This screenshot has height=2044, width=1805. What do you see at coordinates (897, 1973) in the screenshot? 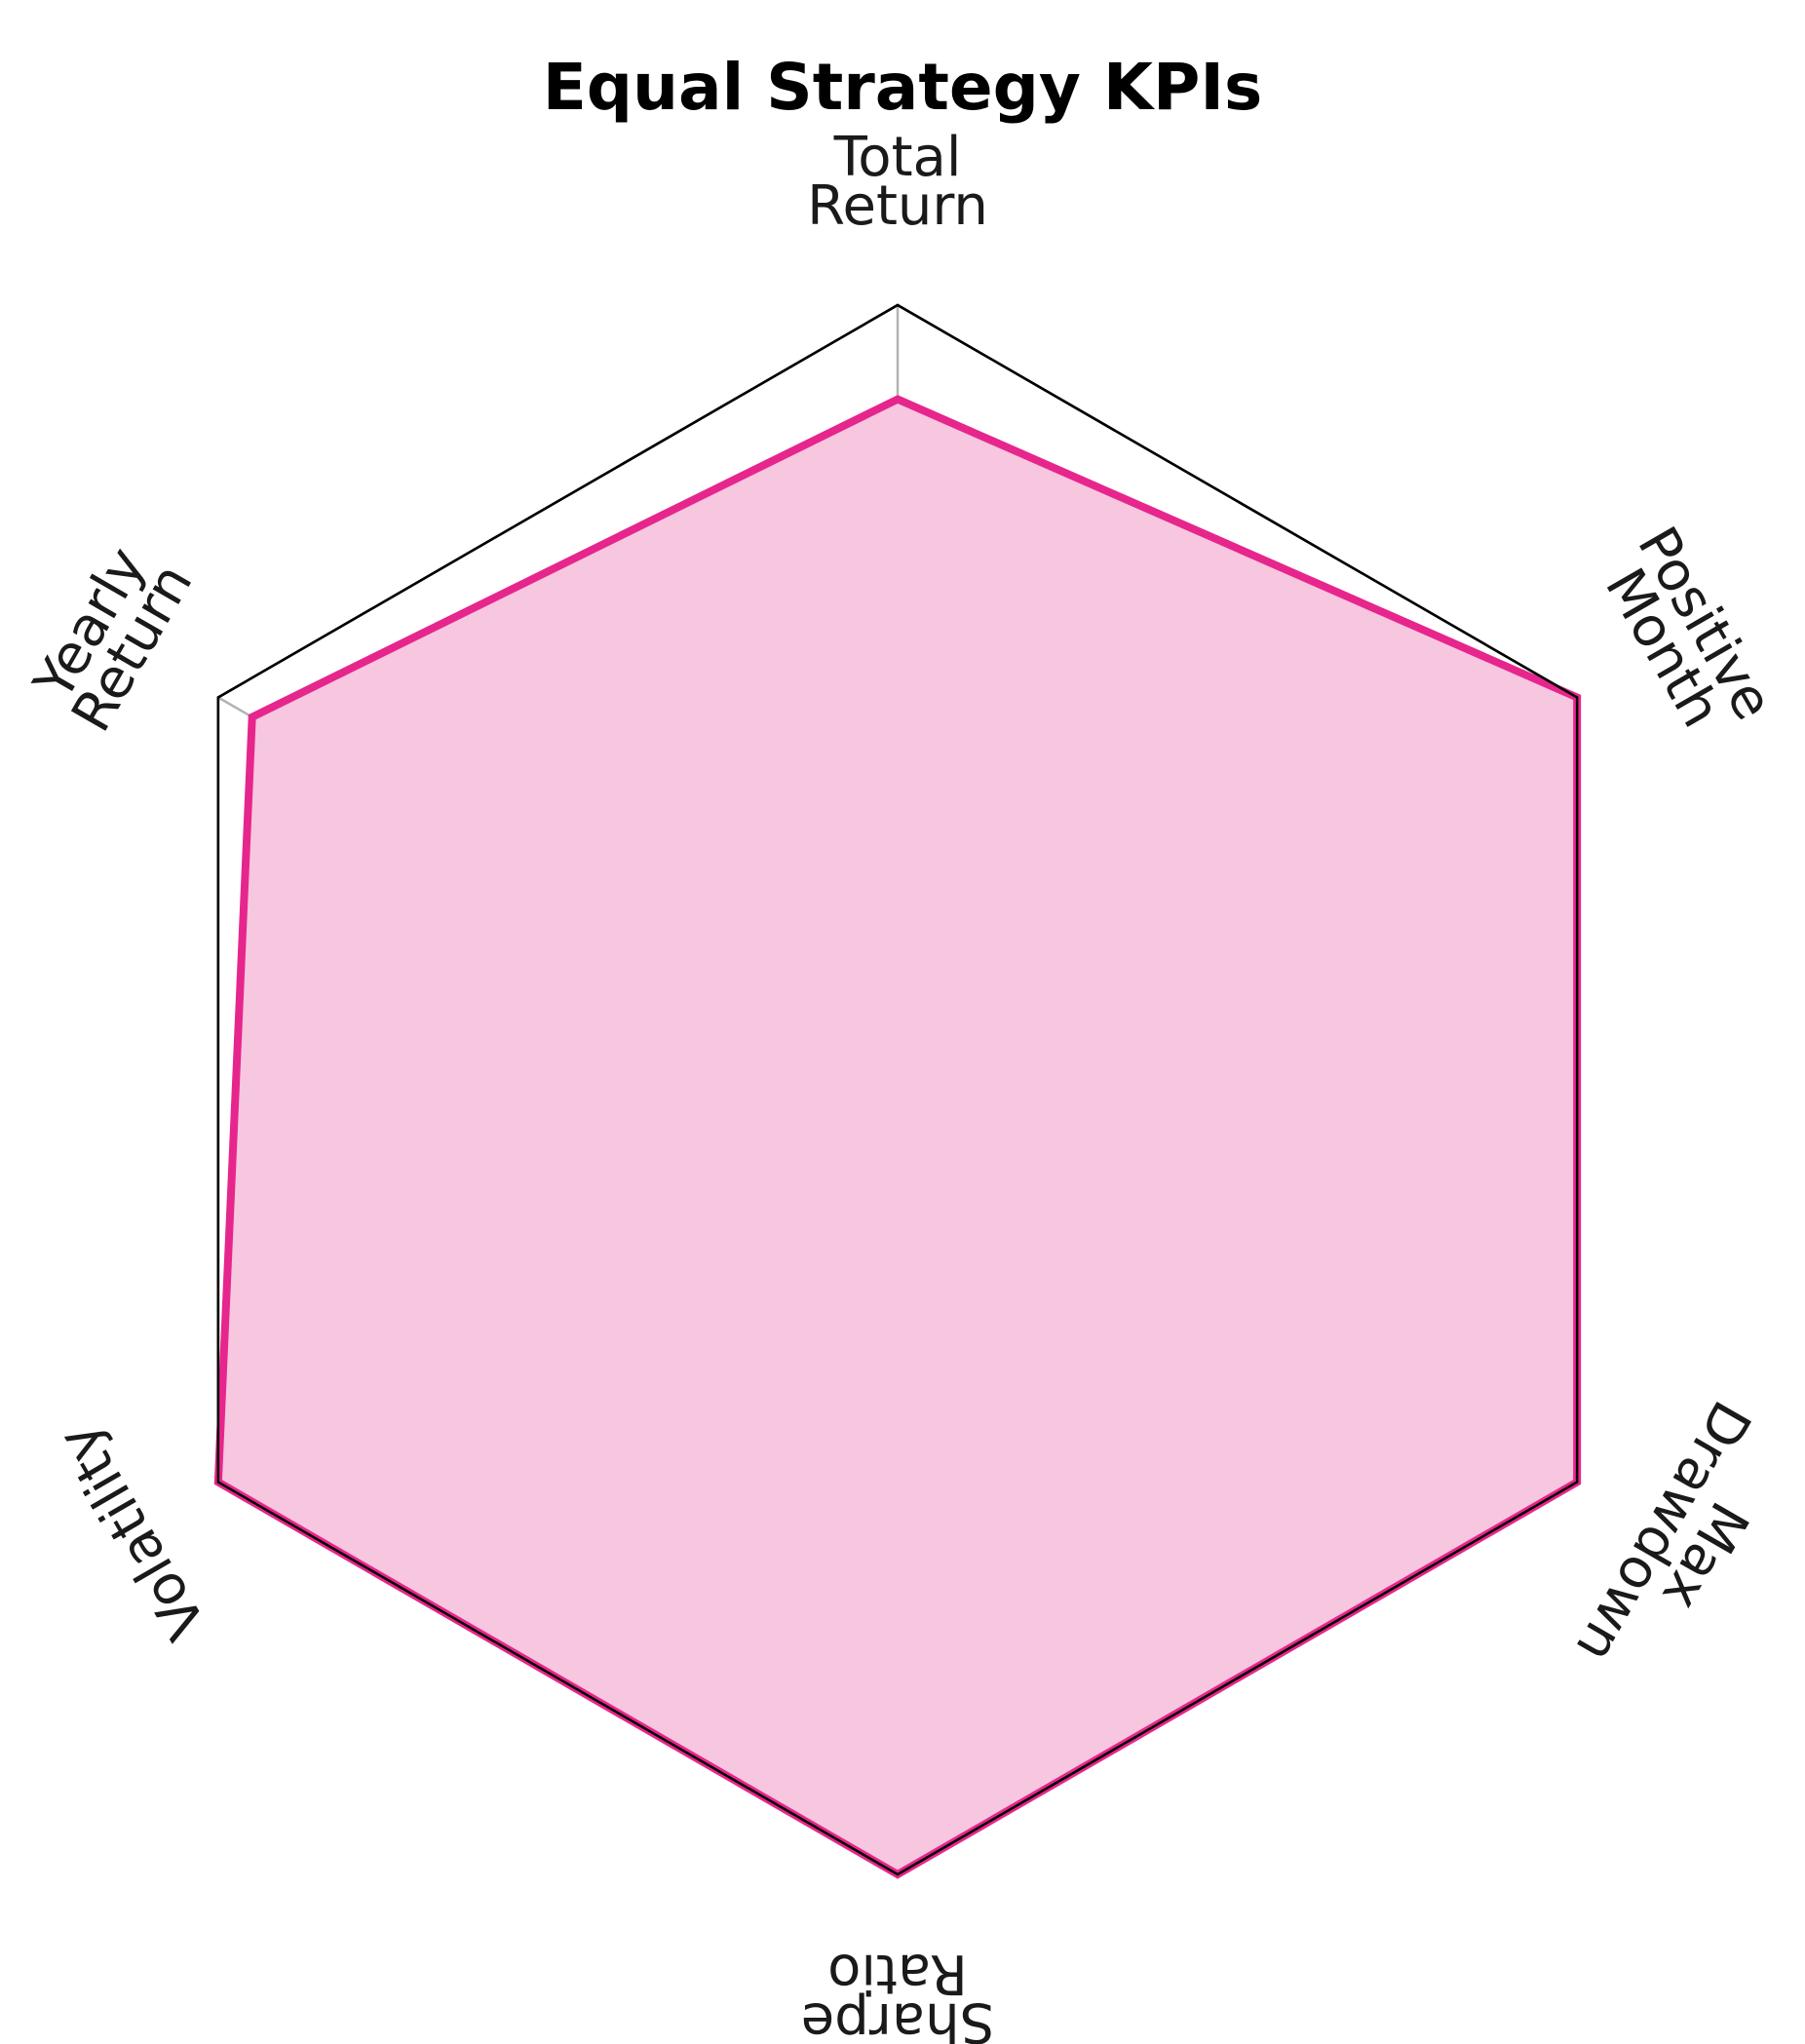
I see `axis-label-line: Ratio` at bounding box center [897, 1973].